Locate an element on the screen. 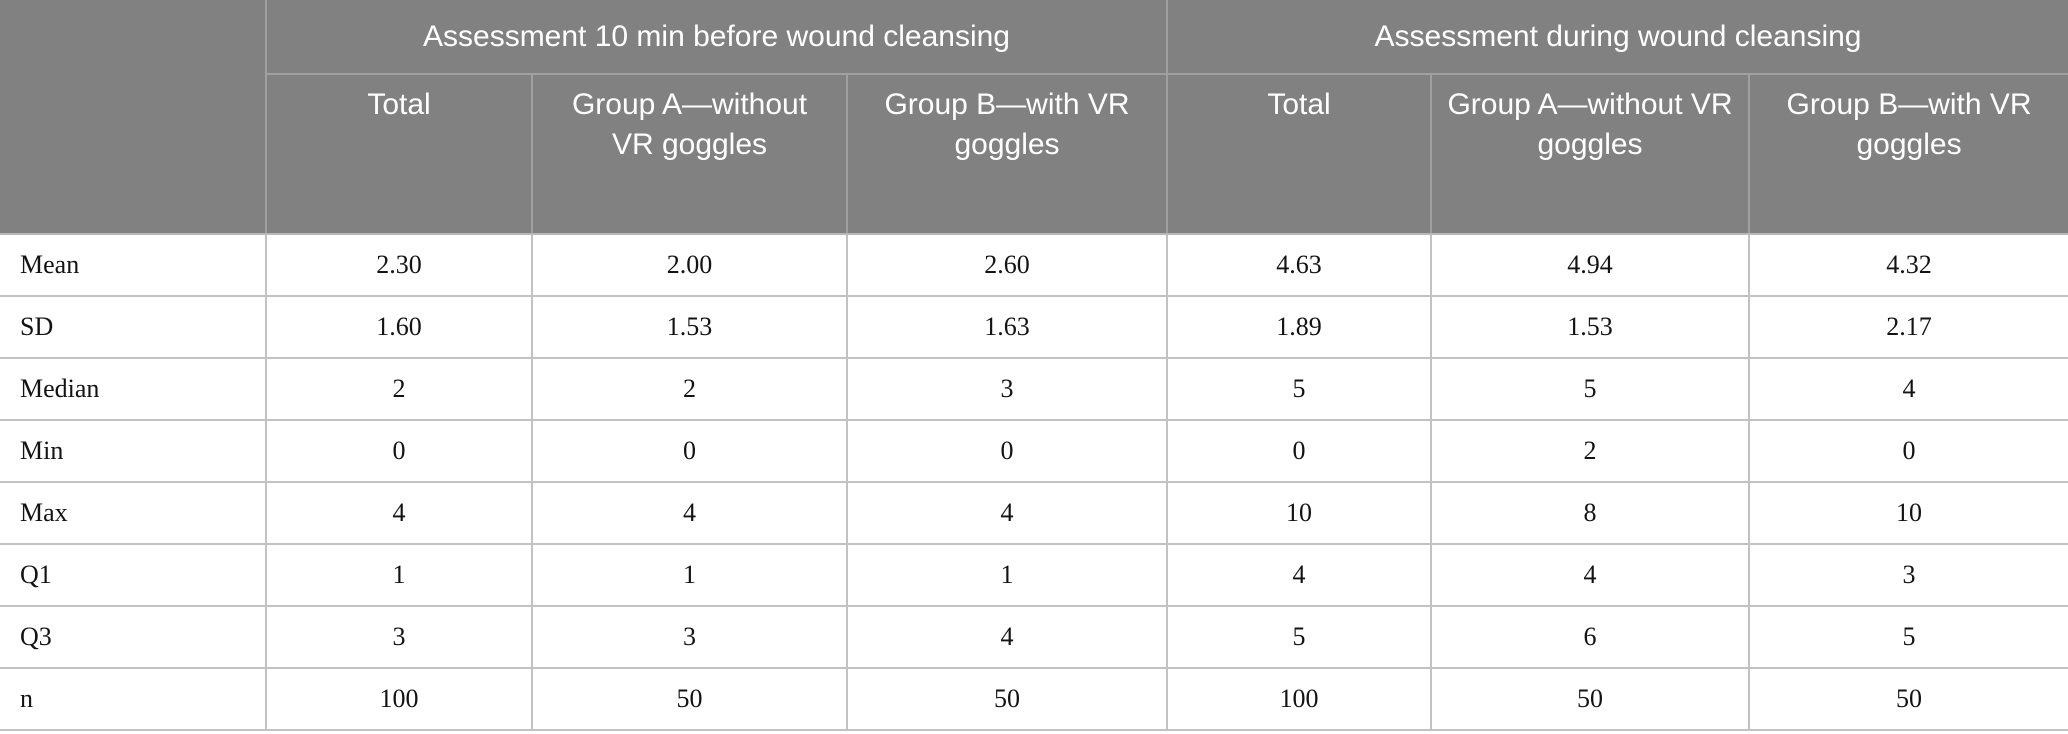 The height and width of the screenshot is (734, 2068). table-row-median: Median 2 2 3 5 5 4 is located at coordinates (1034, 389).